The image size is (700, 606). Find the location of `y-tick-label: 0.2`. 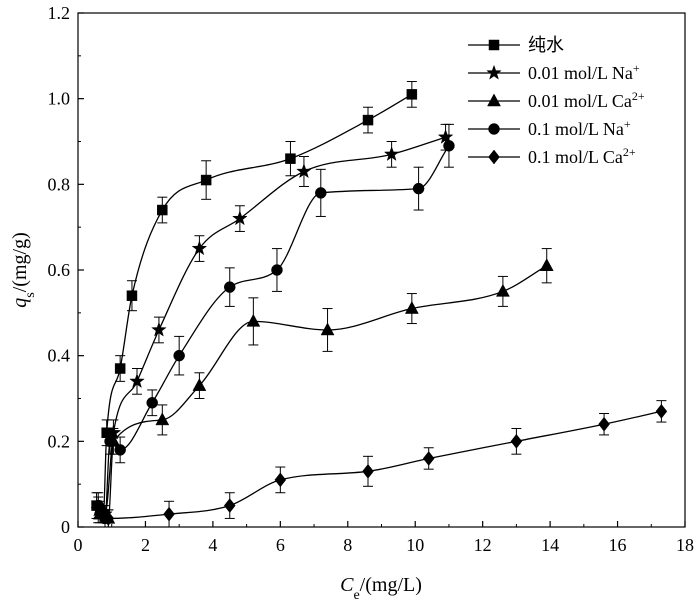

y-tick-label: 0.2 is located at coordinates (59, 441).